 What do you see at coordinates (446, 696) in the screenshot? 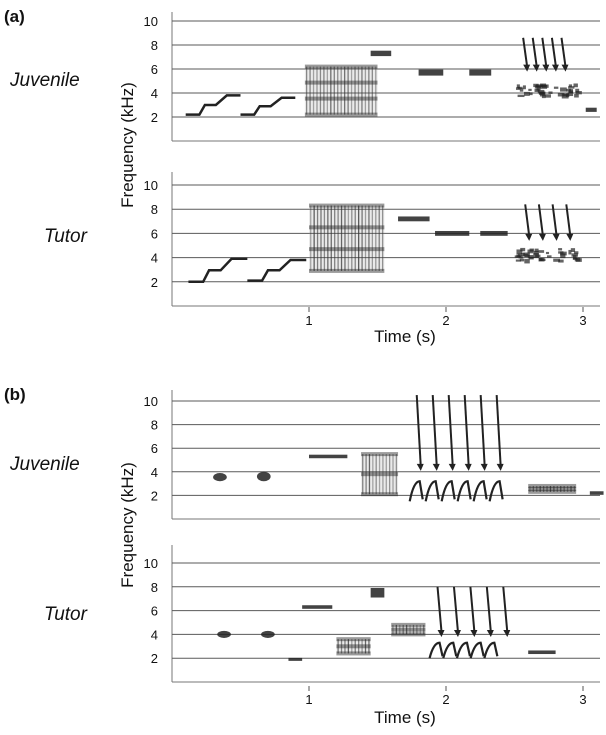
I see `panel-b-time-axis: 1 2 3` at bounding box center [446, 696].